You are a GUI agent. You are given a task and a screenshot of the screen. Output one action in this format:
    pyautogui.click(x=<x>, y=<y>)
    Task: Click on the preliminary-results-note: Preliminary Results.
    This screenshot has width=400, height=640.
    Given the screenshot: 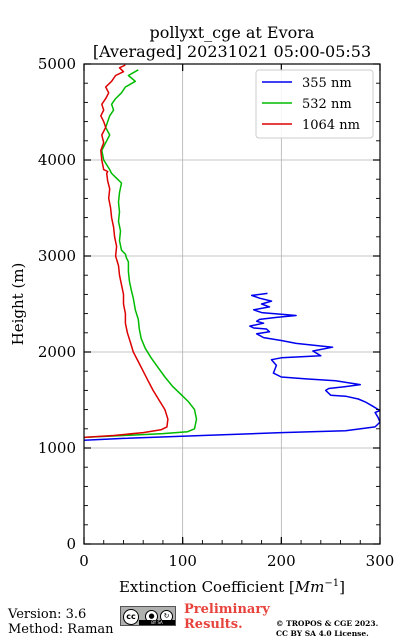 What is the action you would take?
    pyautogui.click(x=227, y=617)
    